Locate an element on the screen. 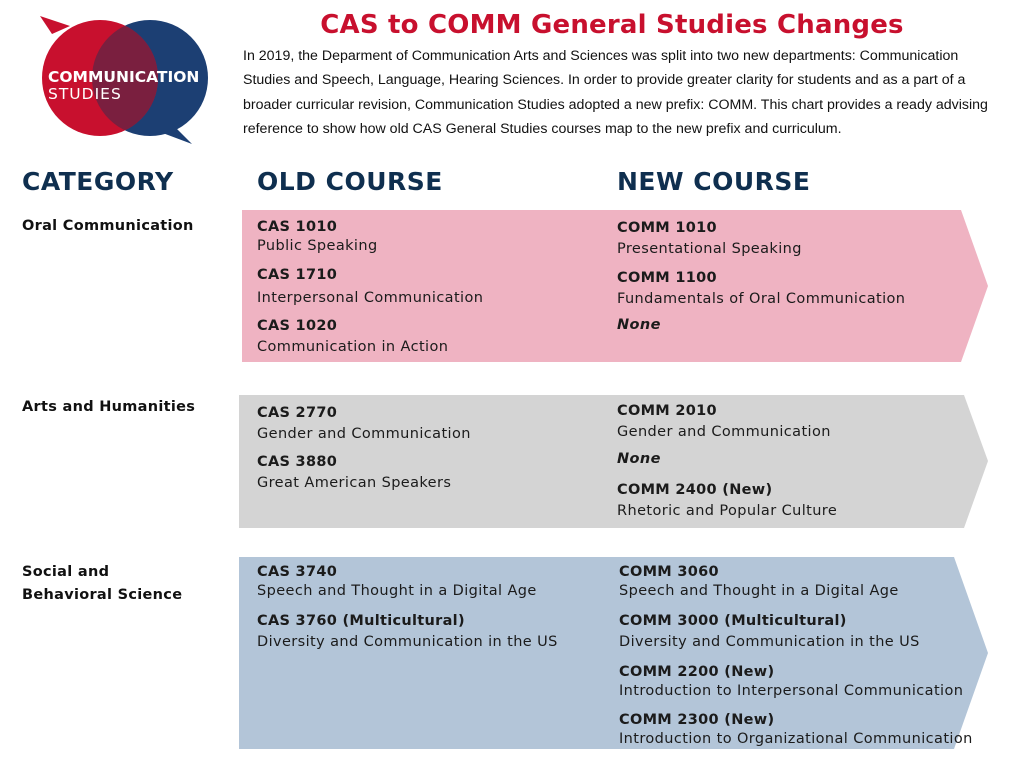 The height and width of the screenshot is (768, 1024). old-course: CAS 1020 Communication in Action is located at coordinates (352, 337).